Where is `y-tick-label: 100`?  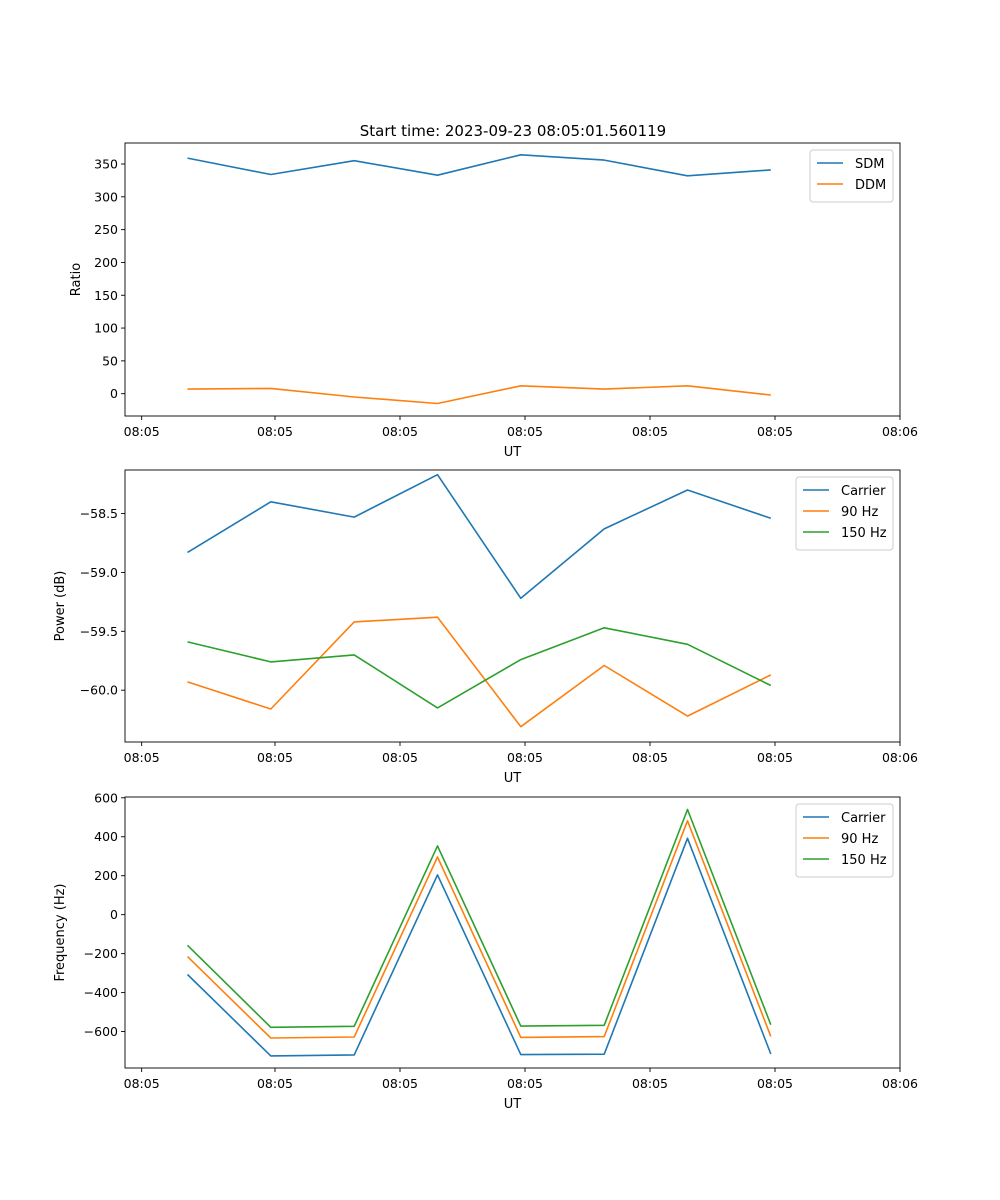 y-tick-label: 100 is located at coordinates (106, 328).